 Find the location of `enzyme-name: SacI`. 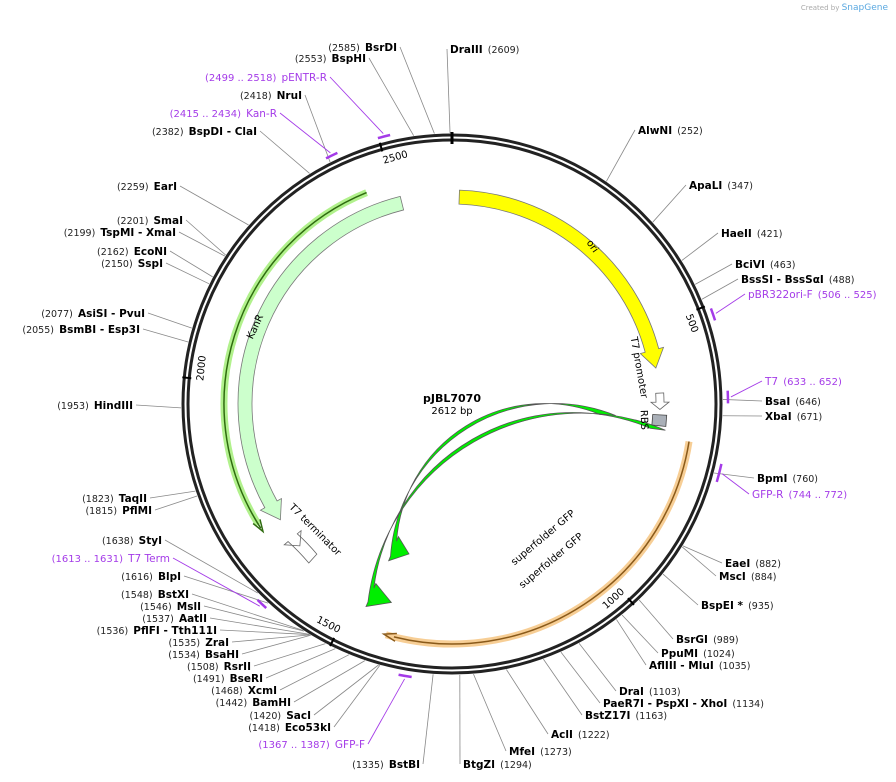

enzyme-name: SacI is located at coordinates (298, 716).